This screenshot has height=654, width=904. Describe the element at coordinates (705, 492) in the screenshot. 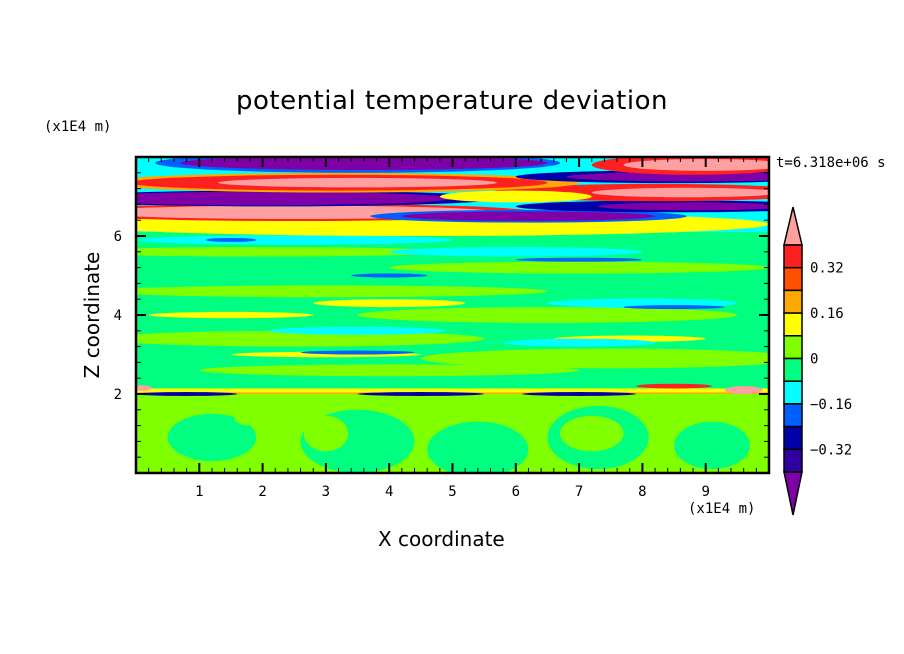

I see `x-tick-label: 9` at that location.